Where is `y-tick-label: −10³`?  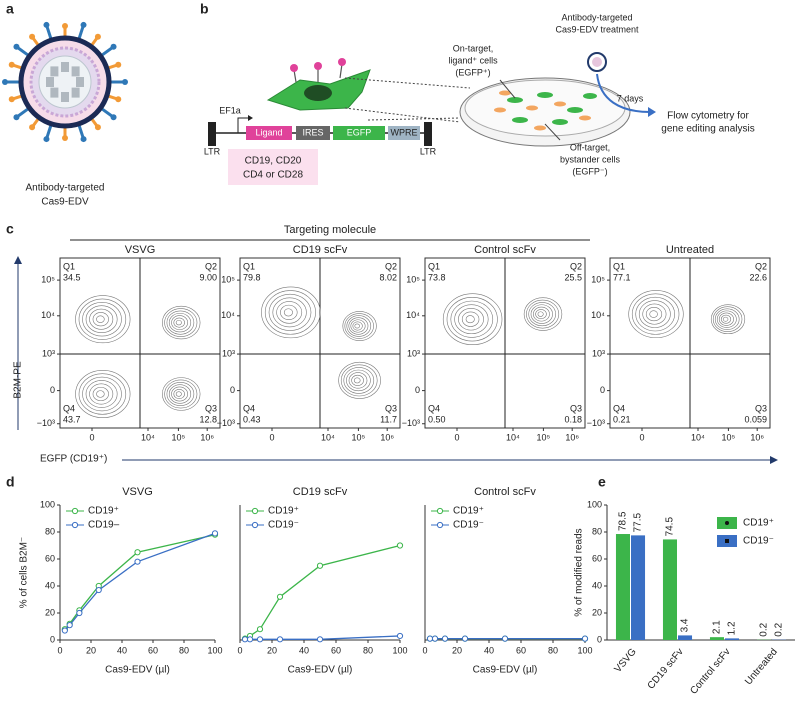 y-tick-label: −10³ is located at coordinates (226, 423).